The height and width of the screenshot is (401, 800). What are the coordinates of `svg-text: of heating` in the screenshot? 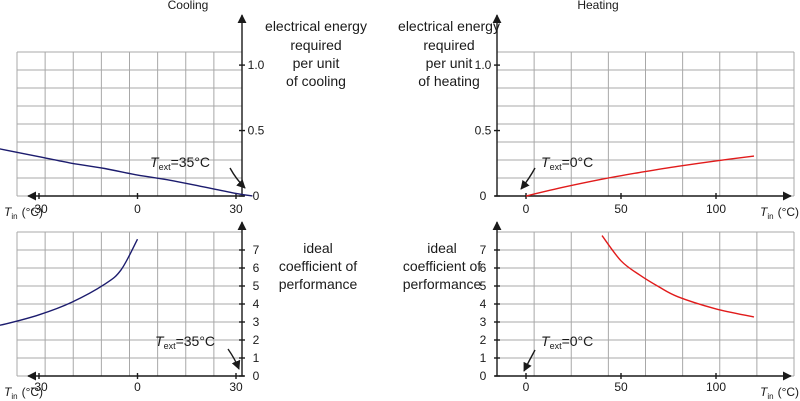 It's located at (449, 81).